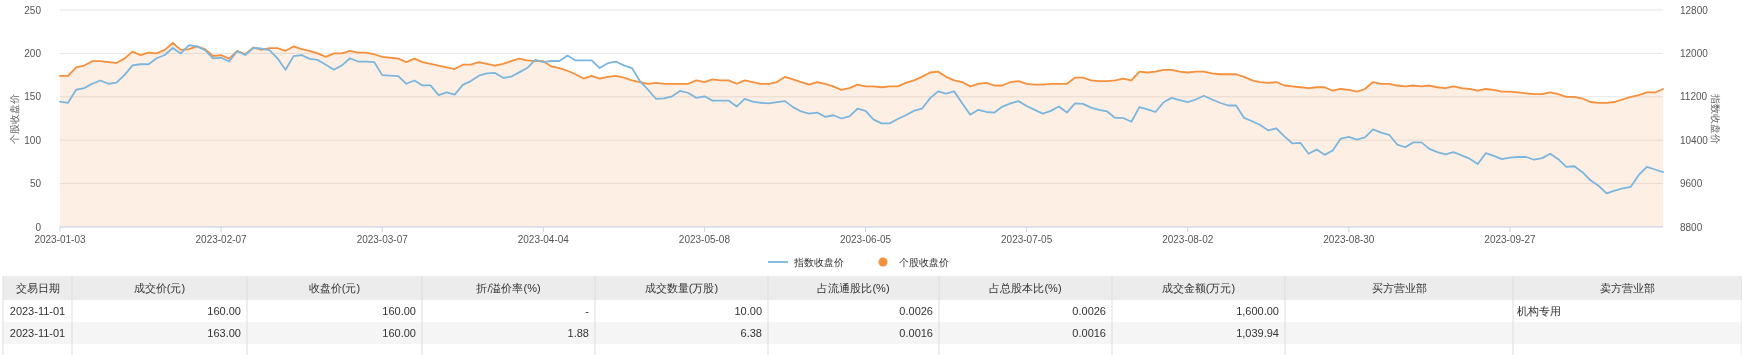  Describe the element at coordinates (853, 288) in the screenshot. I see `category-label: 占流通股比(%)` at that location.